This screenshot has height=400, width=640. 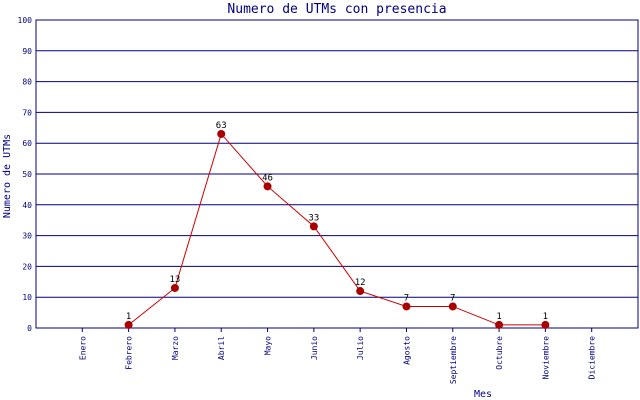 What do you see at coordinates (221, 348) in the screenshot?
I see `x-tick-label: Abril` at bounding box center [221, 348].